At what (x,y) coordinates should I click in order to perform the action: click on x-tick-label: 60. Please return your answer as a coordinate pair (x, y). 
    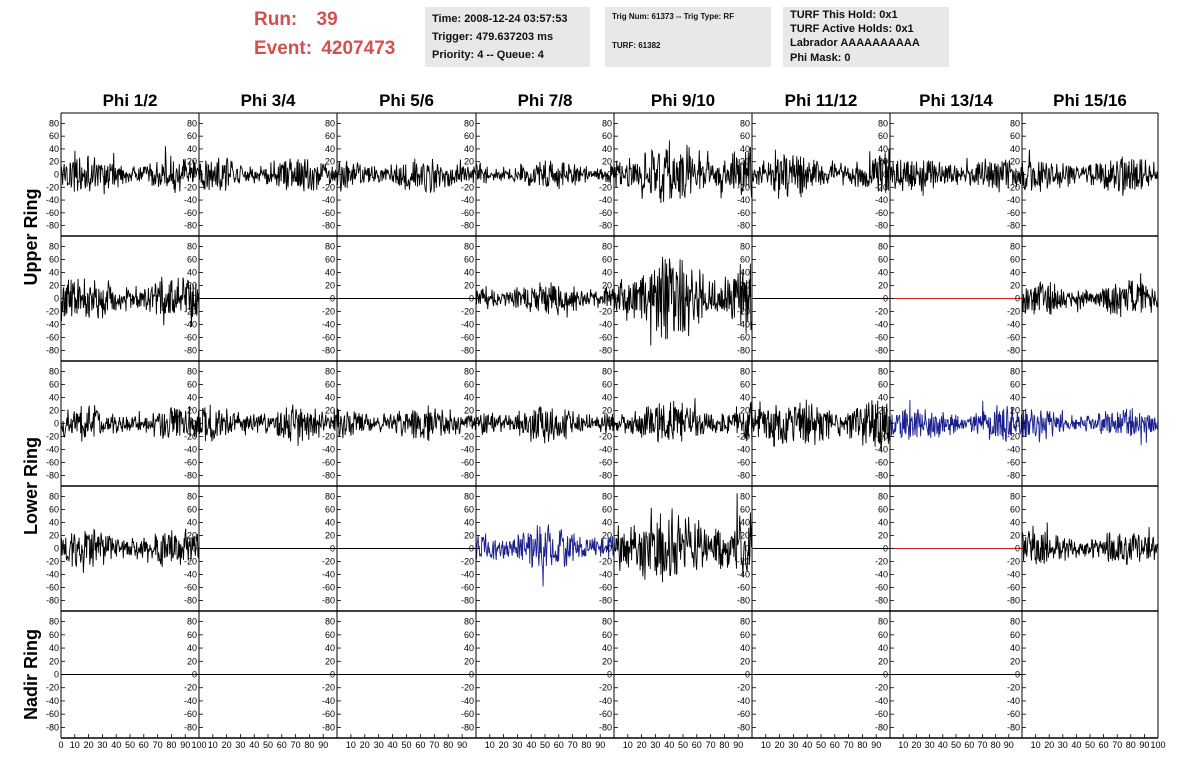
    Looking at the image, I should click on (420, 745).